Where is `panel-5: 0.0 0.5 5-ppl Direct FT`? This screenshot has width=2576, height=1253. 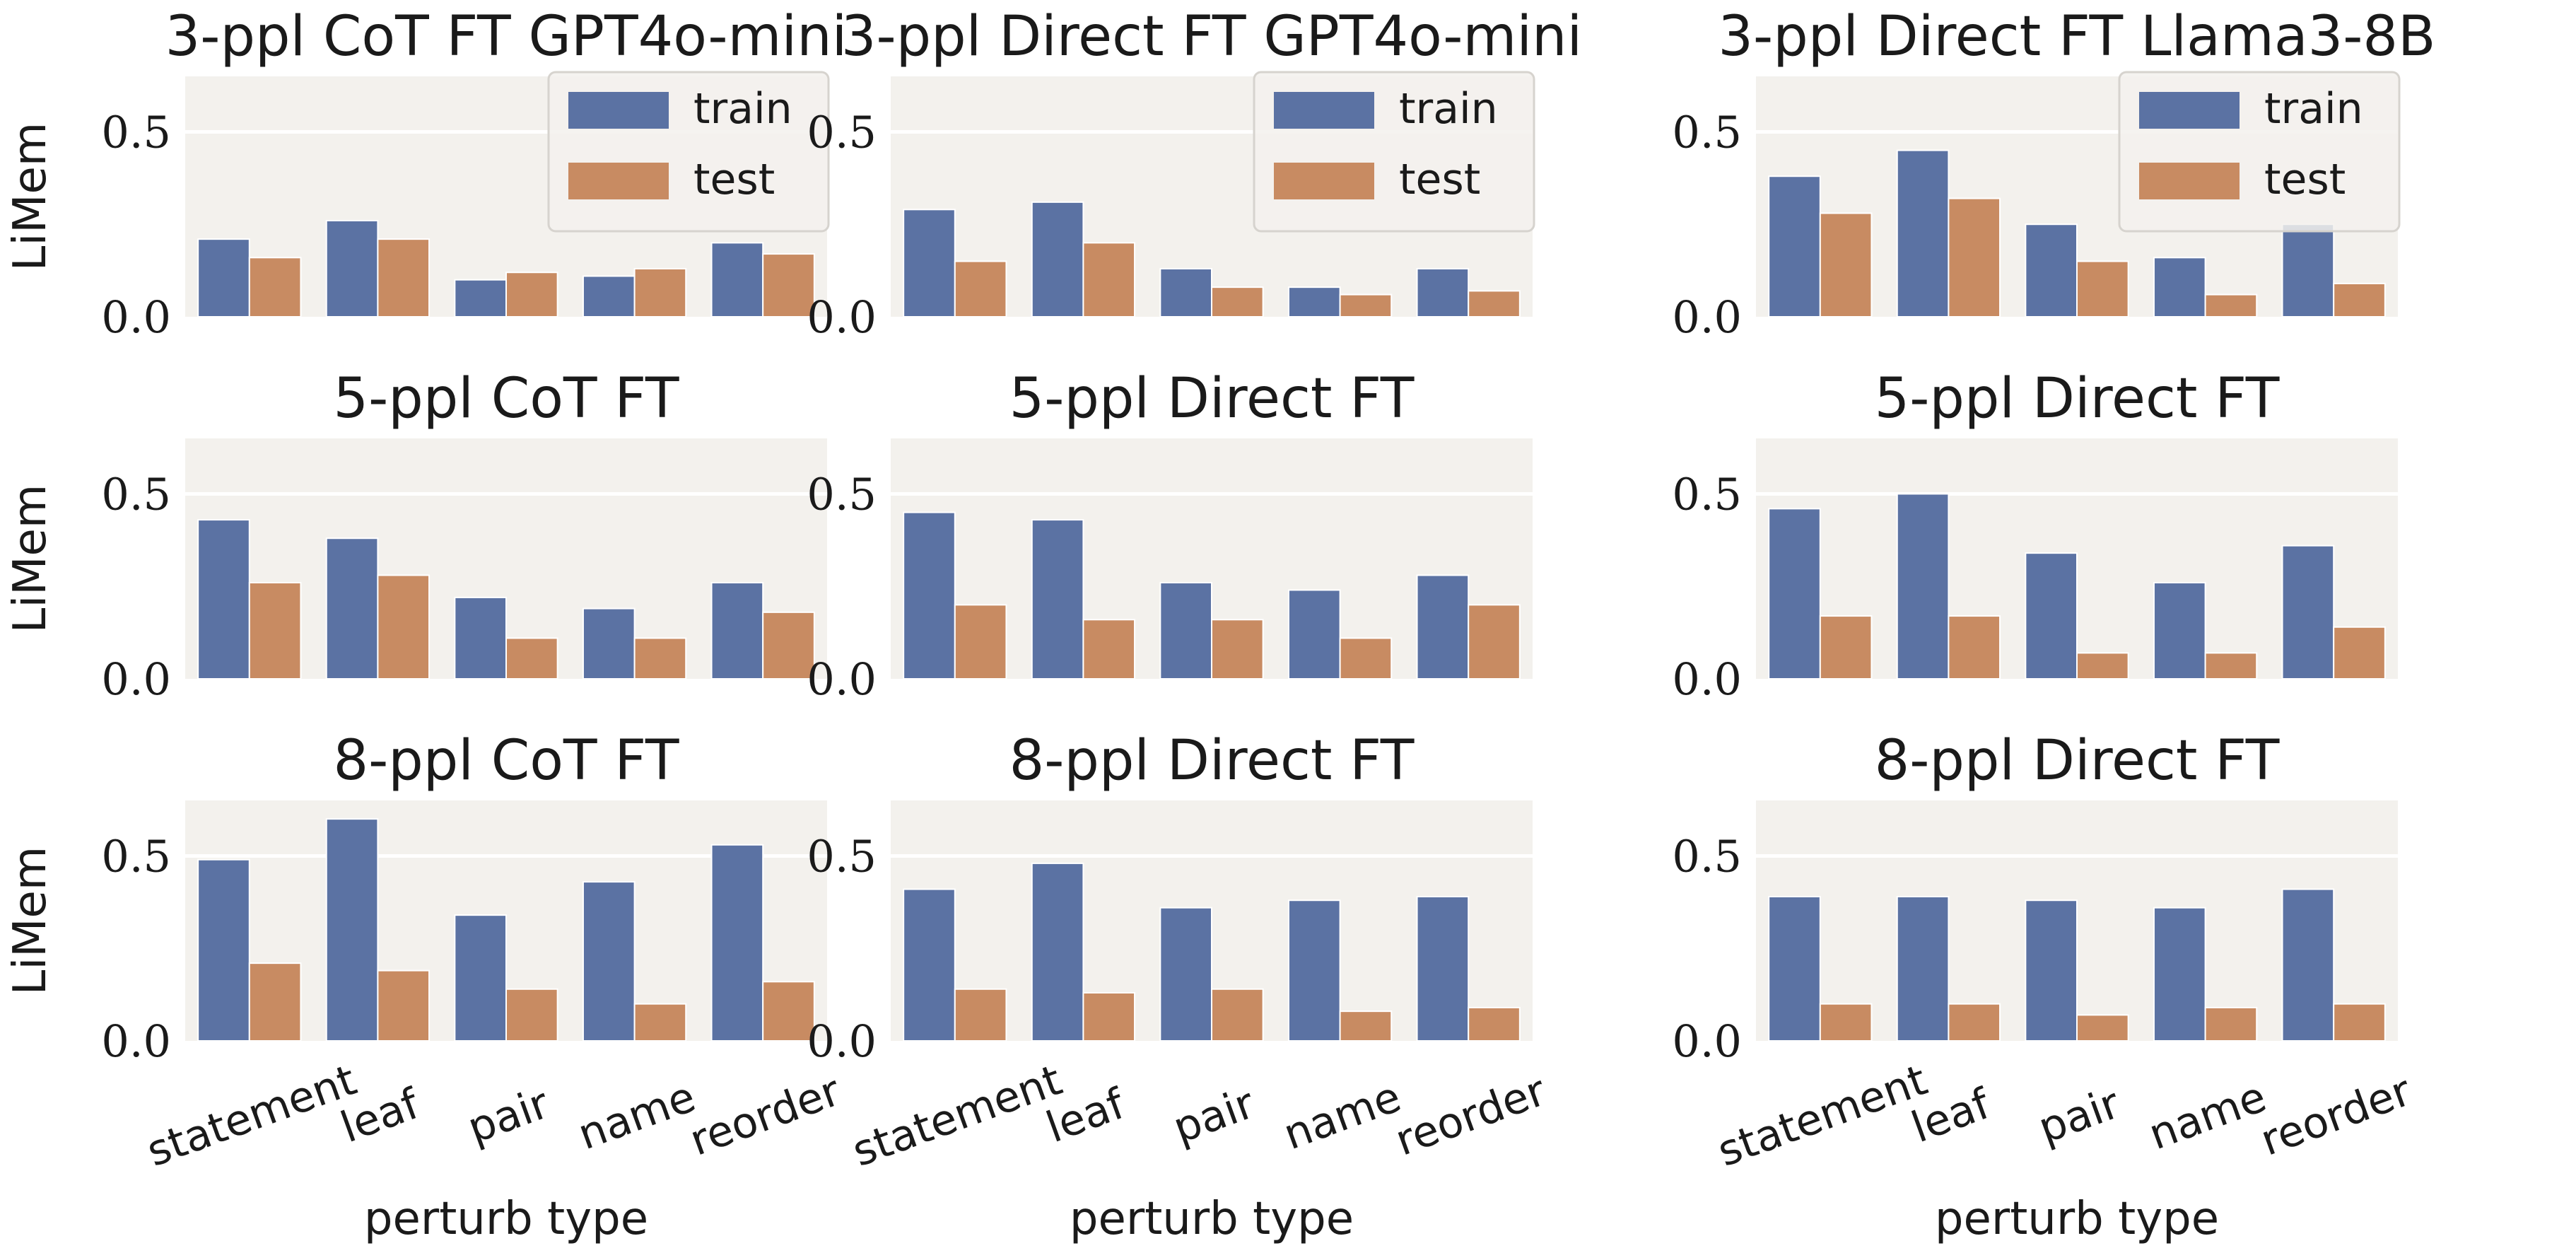
panel-5: 0.0 0.5 5-ppl Direct FT is located at coordinates (1170, 536).